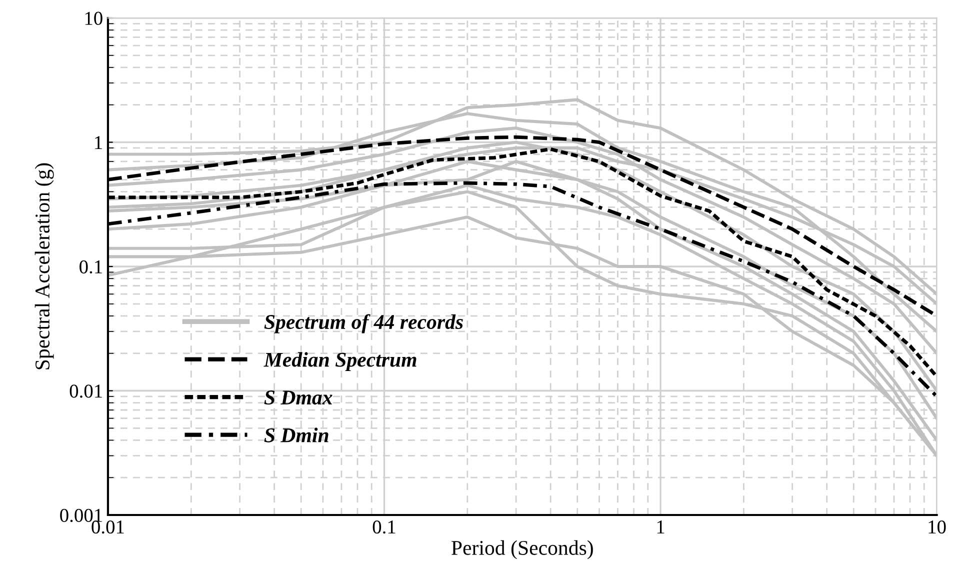 The image size is (953, 562). I want to click on y-tick-label: 10, so click(93, 18).